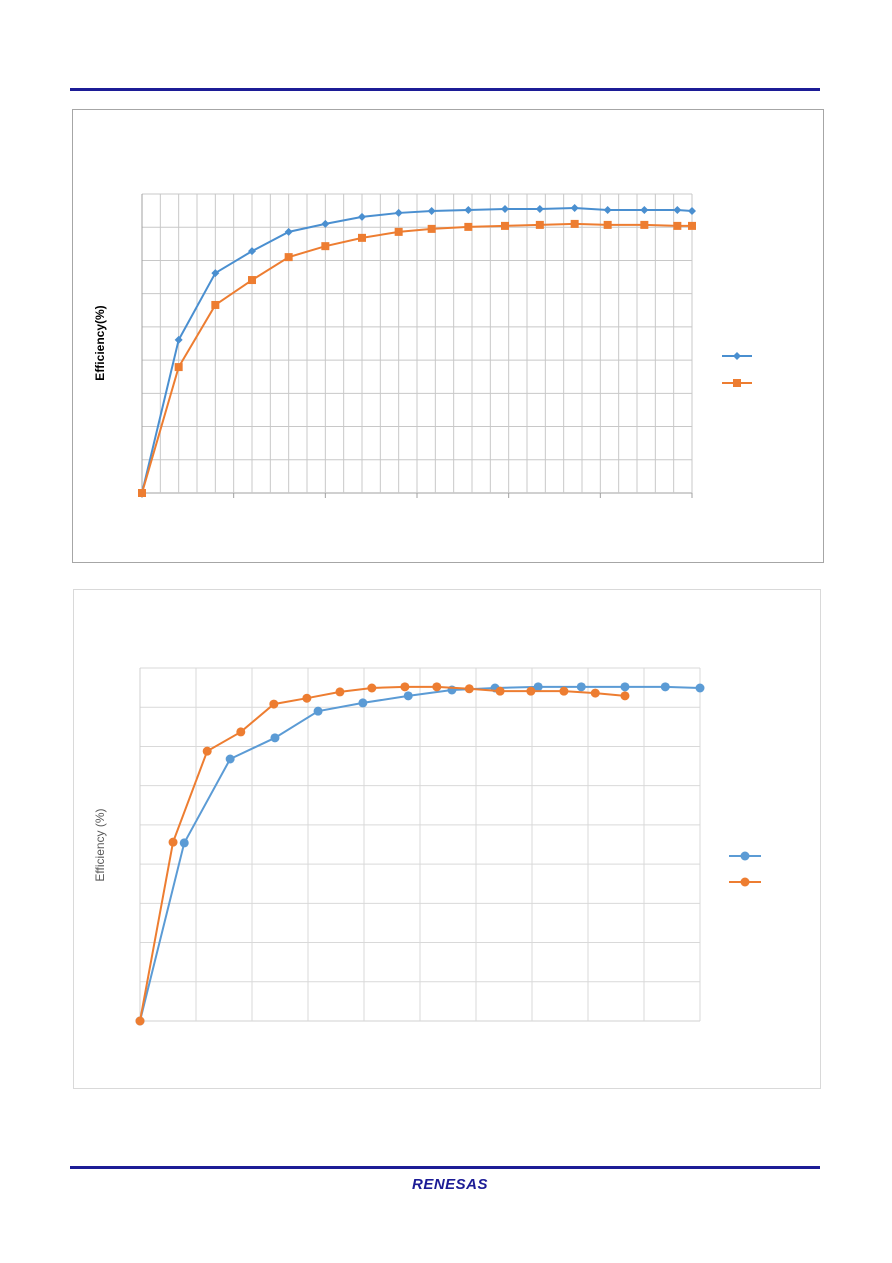 The width and height of the screenshot is (892, 1263). Describe the element at coordinates (445, 1167) in the screenshot. I see `footer-rule` at that location.